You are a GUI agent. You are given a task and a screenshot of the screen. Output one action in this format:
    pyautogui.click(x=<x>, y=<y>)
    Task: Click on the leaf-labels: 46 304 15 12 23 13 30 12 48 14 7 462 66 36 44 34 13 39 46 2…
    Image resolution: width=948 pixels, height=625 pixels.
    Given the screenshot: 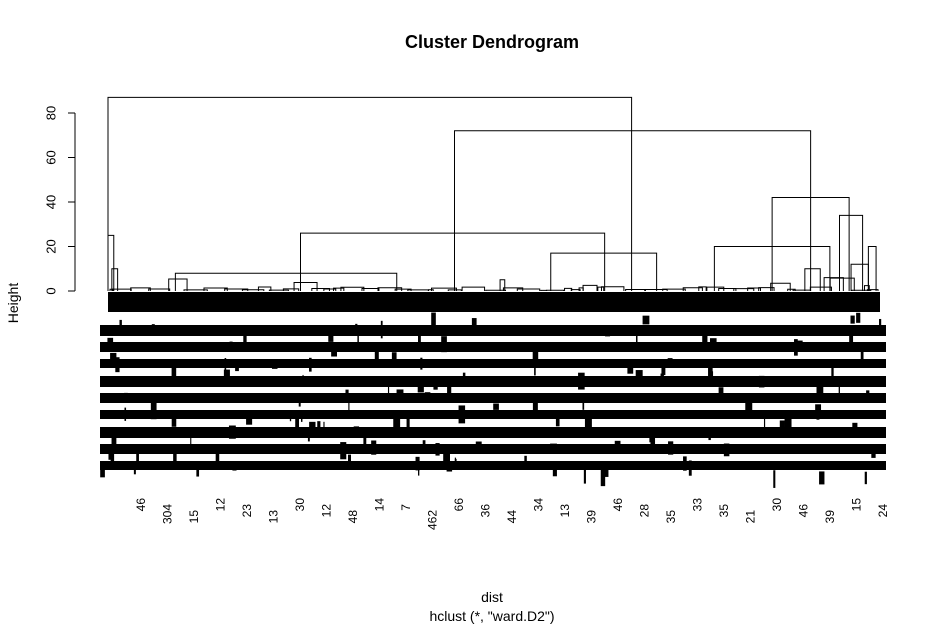 What is the action you would take?
    pyautogui.click(x=512, y=514)
    